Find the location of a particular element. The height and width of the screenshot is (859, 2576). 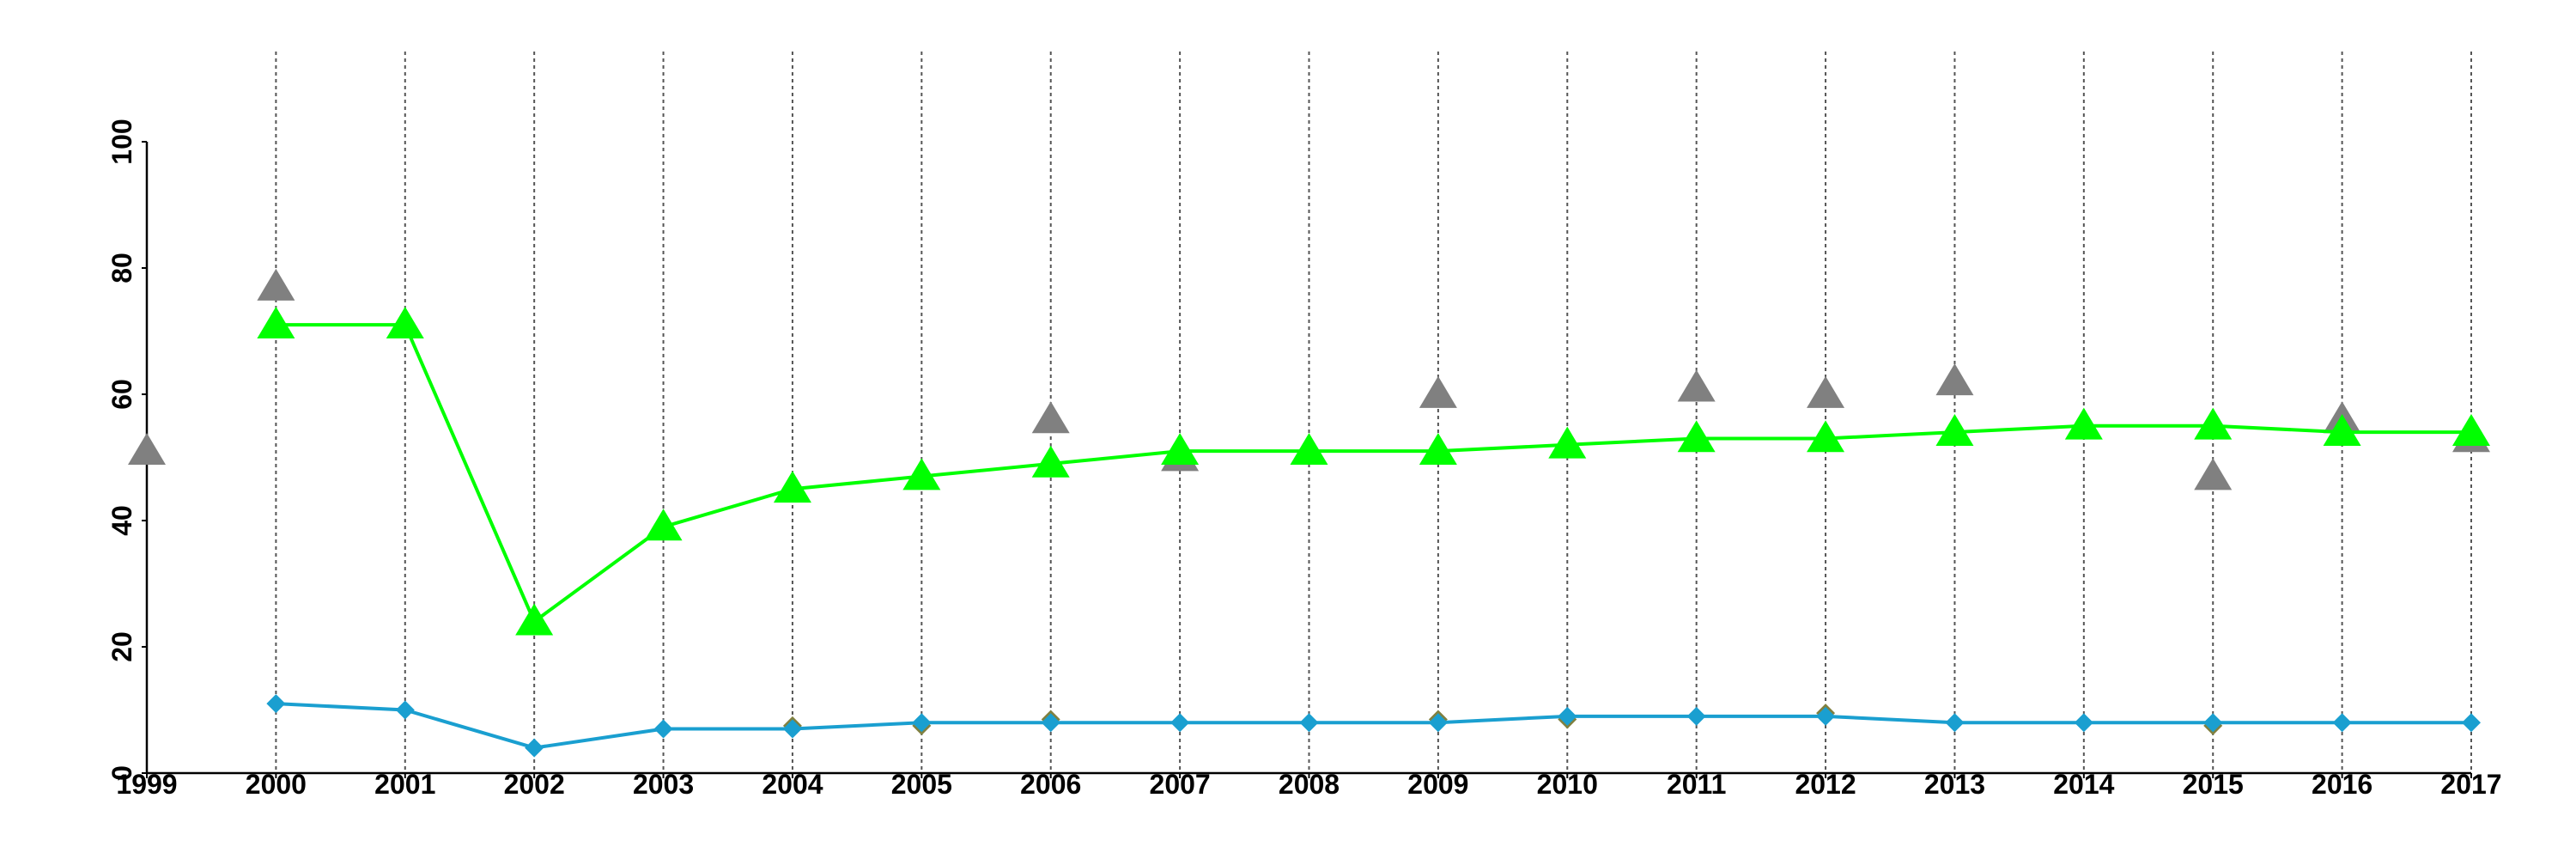

y-tick-label: 60 is located at coordinates (122, 394).